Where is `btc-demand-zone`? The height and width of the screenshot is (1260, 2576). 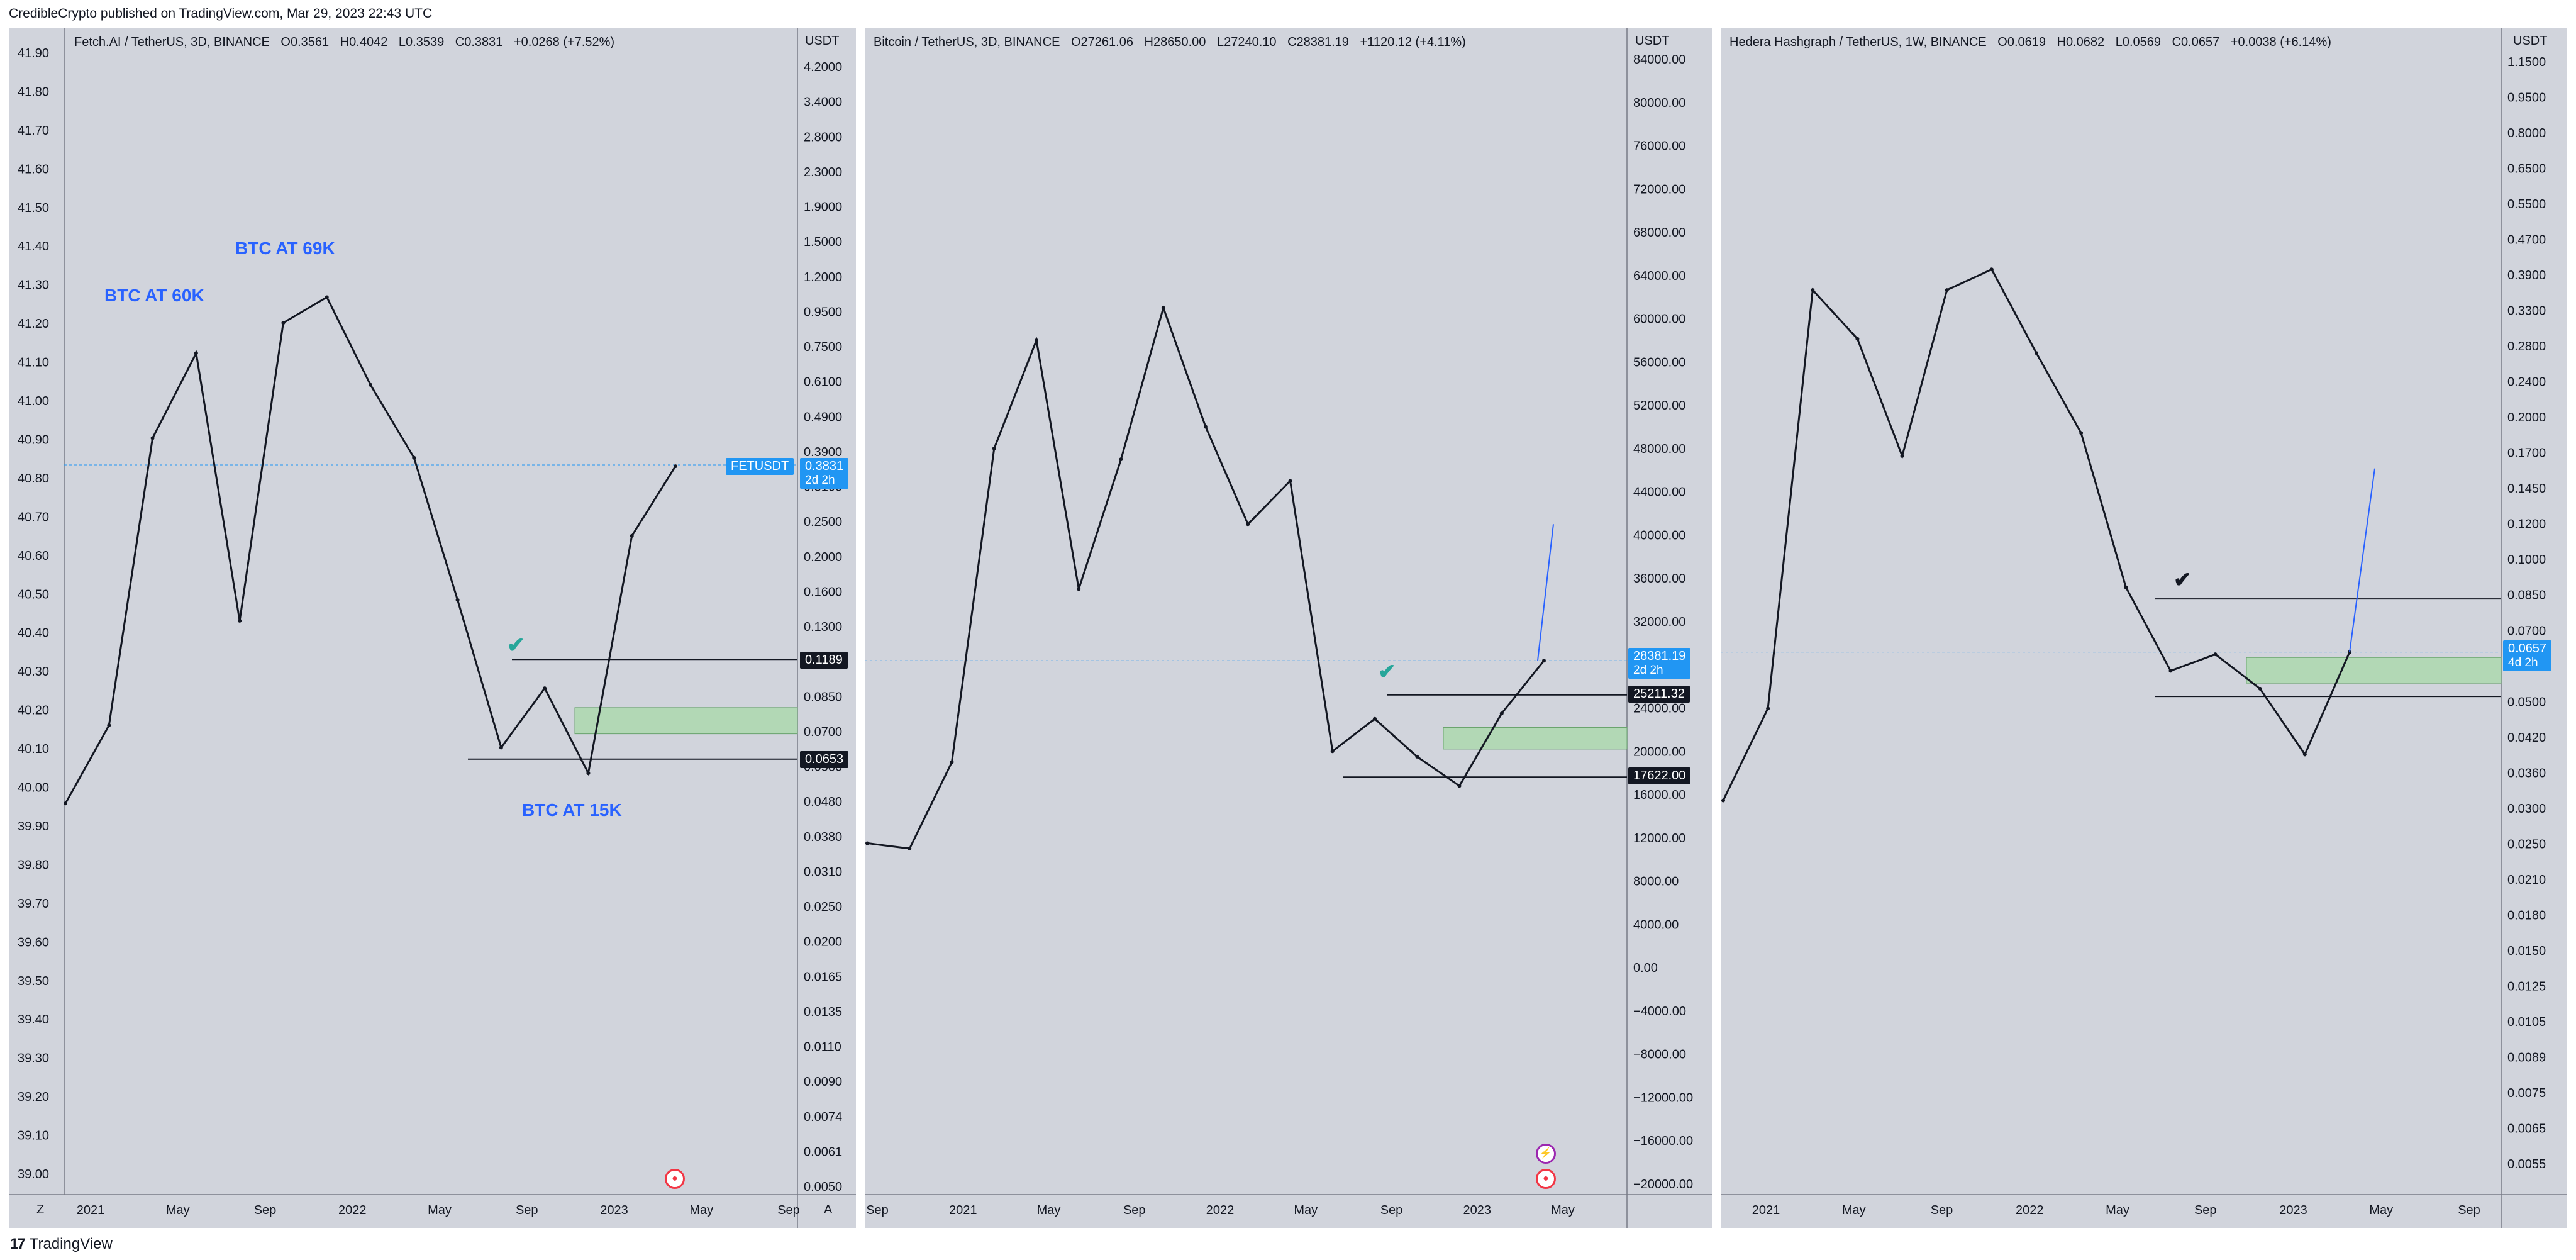
btc-demand-zone is located at coordinates (1535, 738).